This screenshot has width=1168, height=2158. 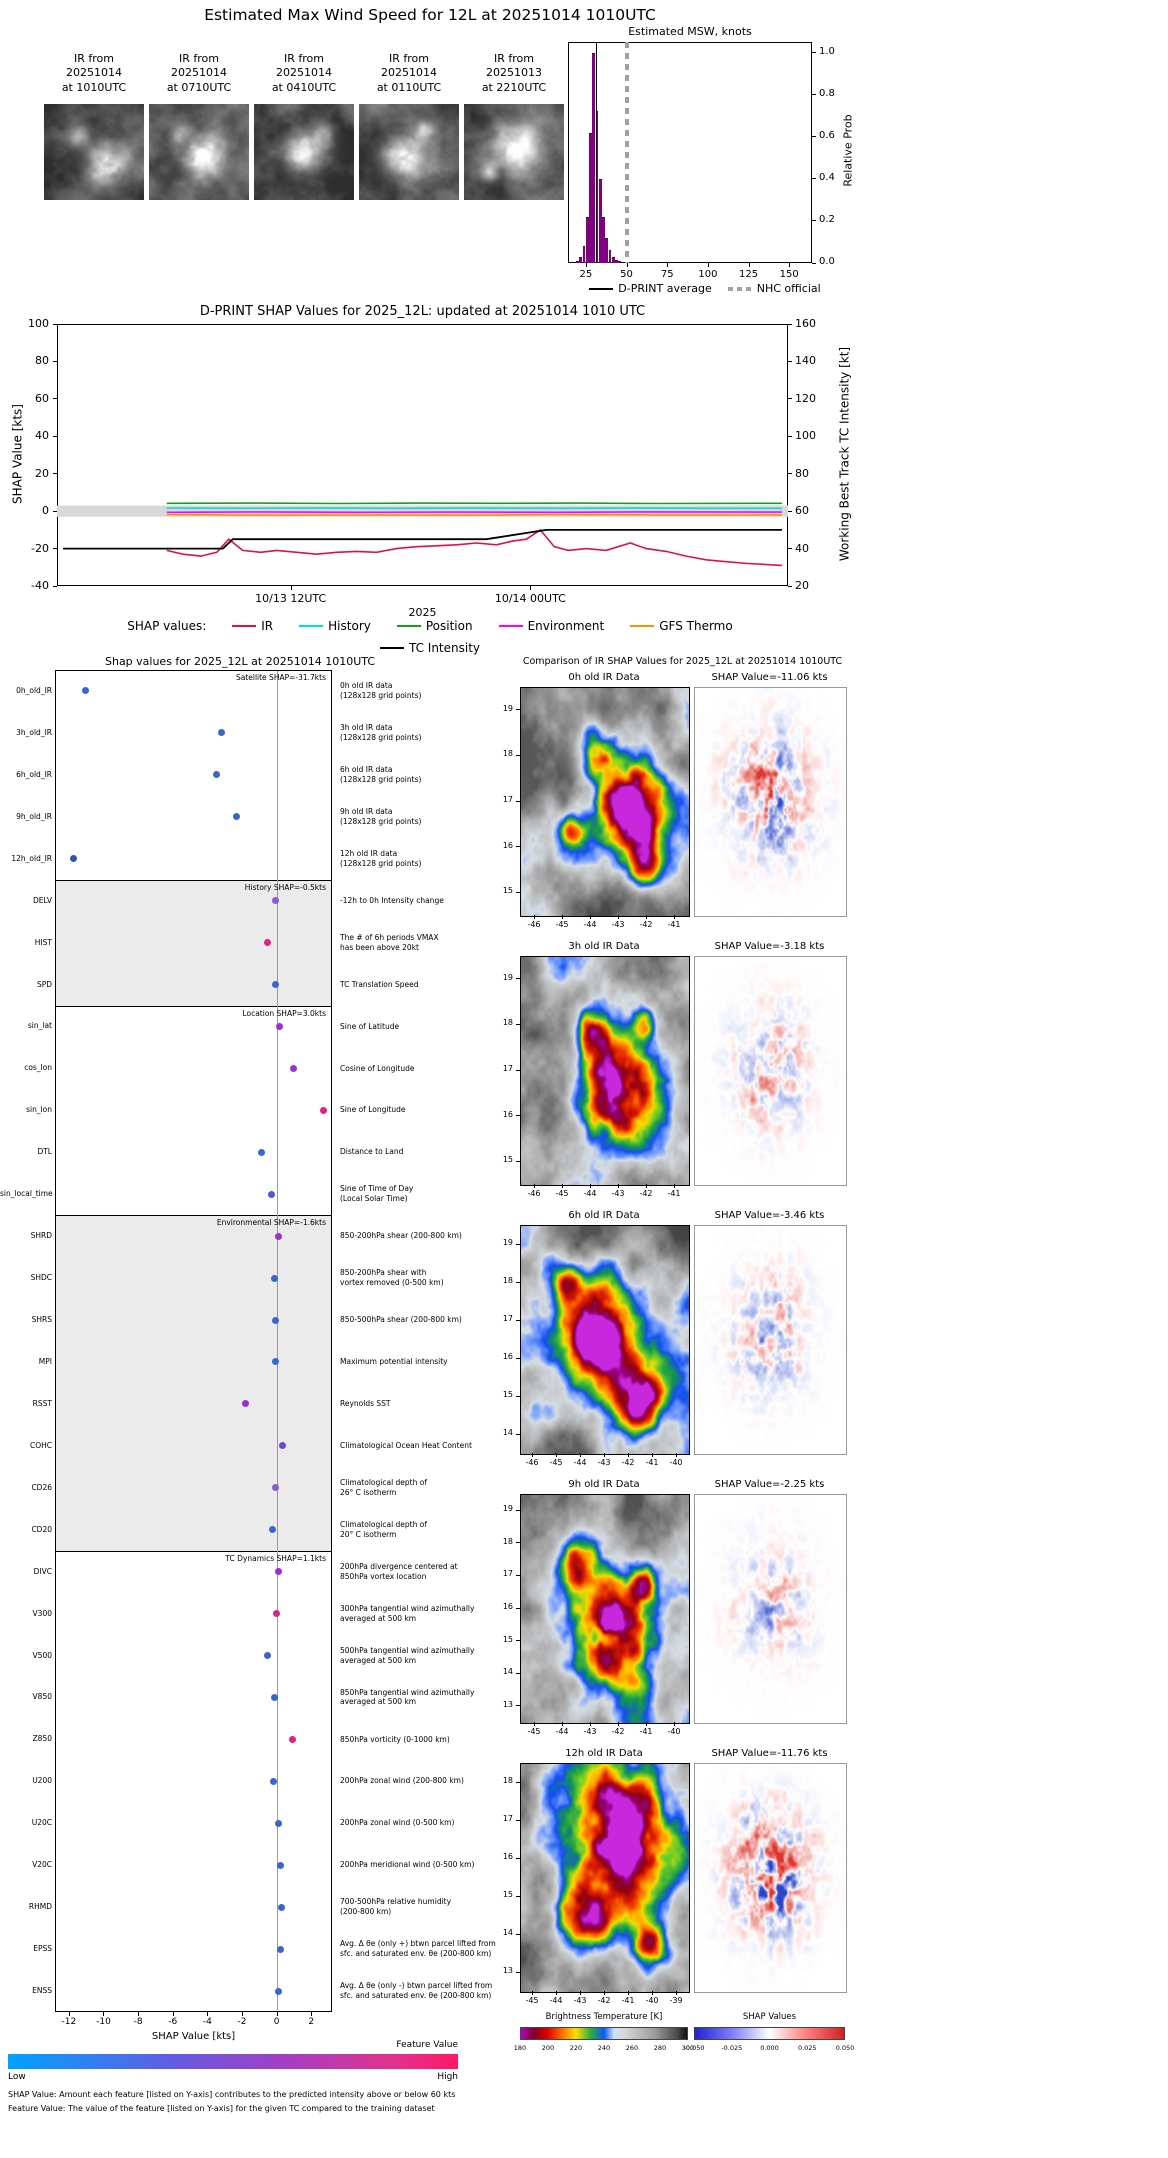 What do you see at coordinates (173, 2022) in the screenshot?
I see `dotplot-xtick: -6` at bounding box center [173, 2022].